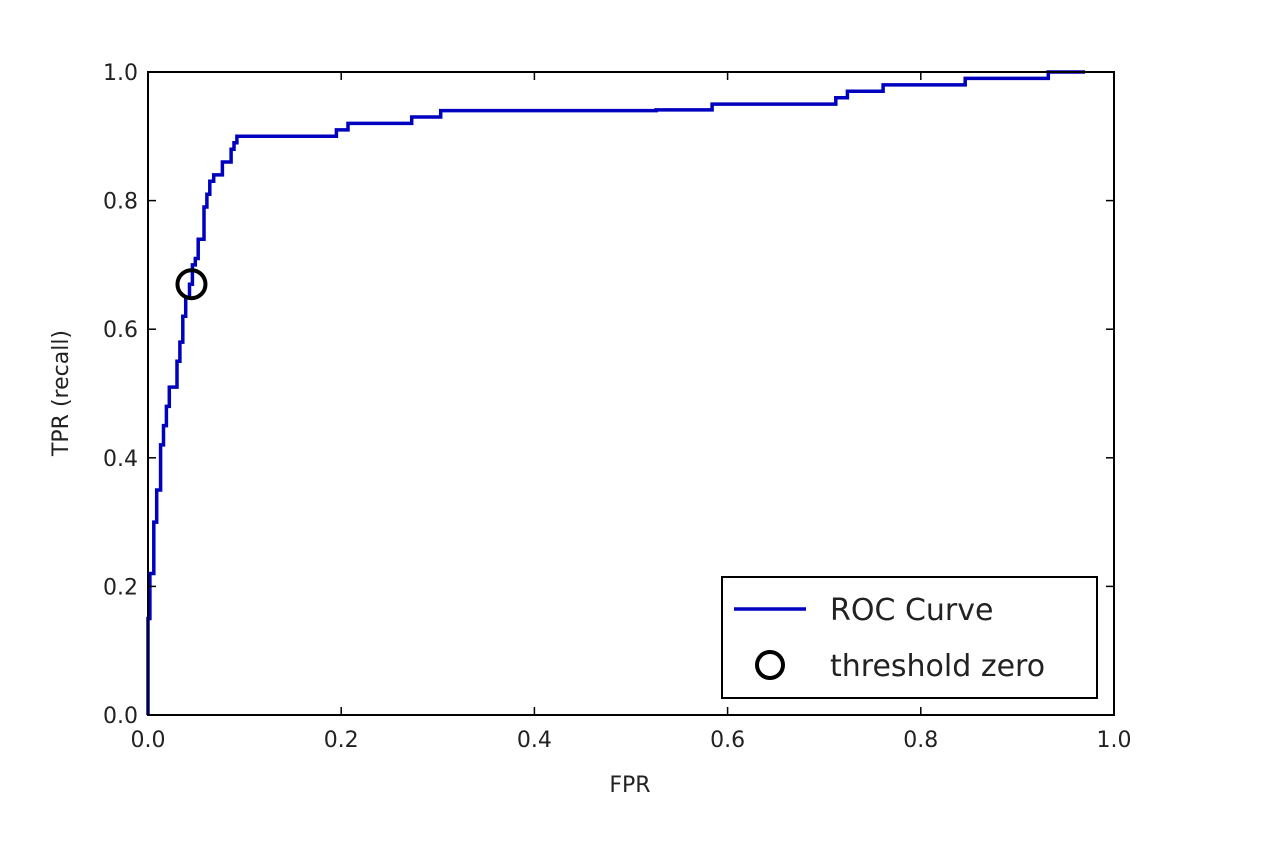  I want to click on x-tick-label: 0.6, so click(727, 740).